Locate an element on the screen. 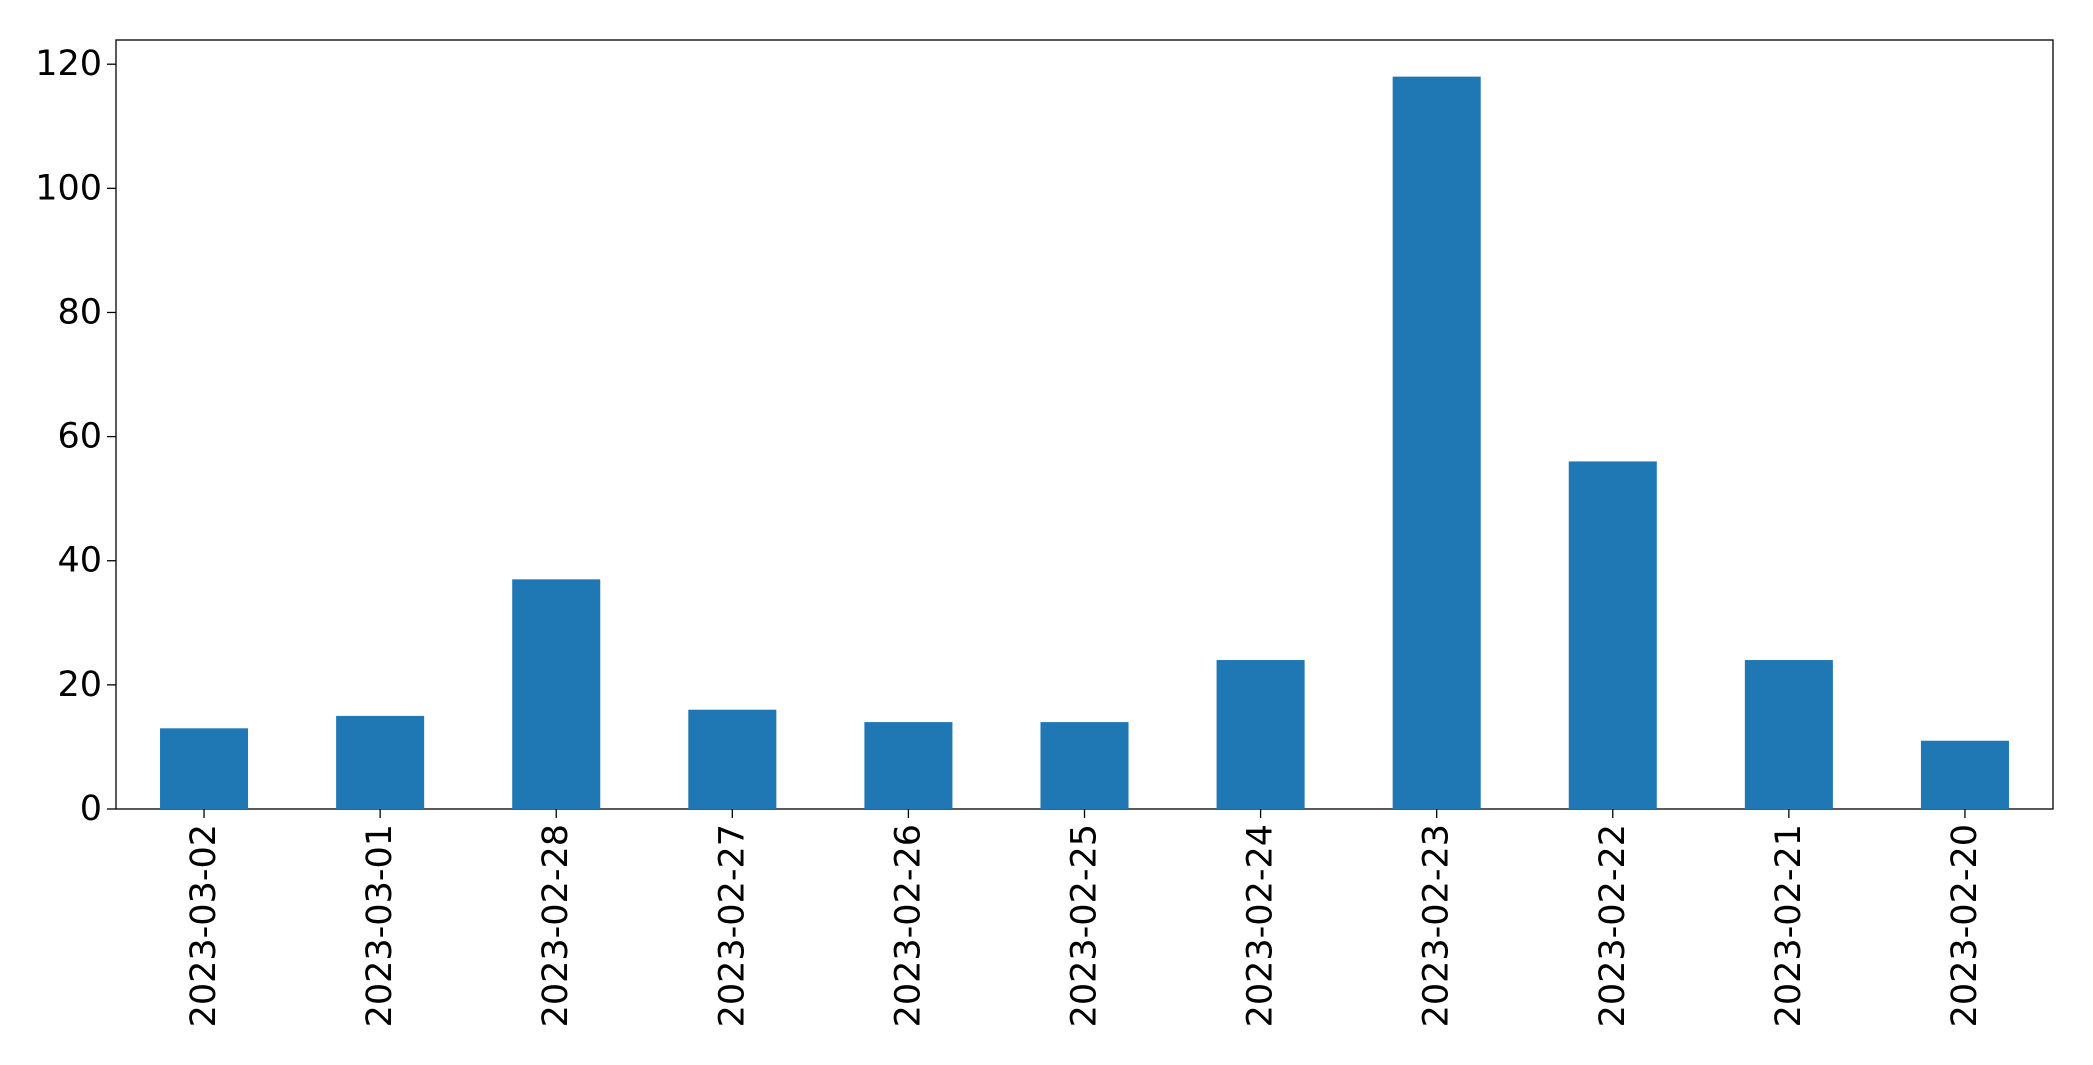 This screenshot has width=2093, height=1065. y-tick-label: 120 is located at coordinates (68, 64).